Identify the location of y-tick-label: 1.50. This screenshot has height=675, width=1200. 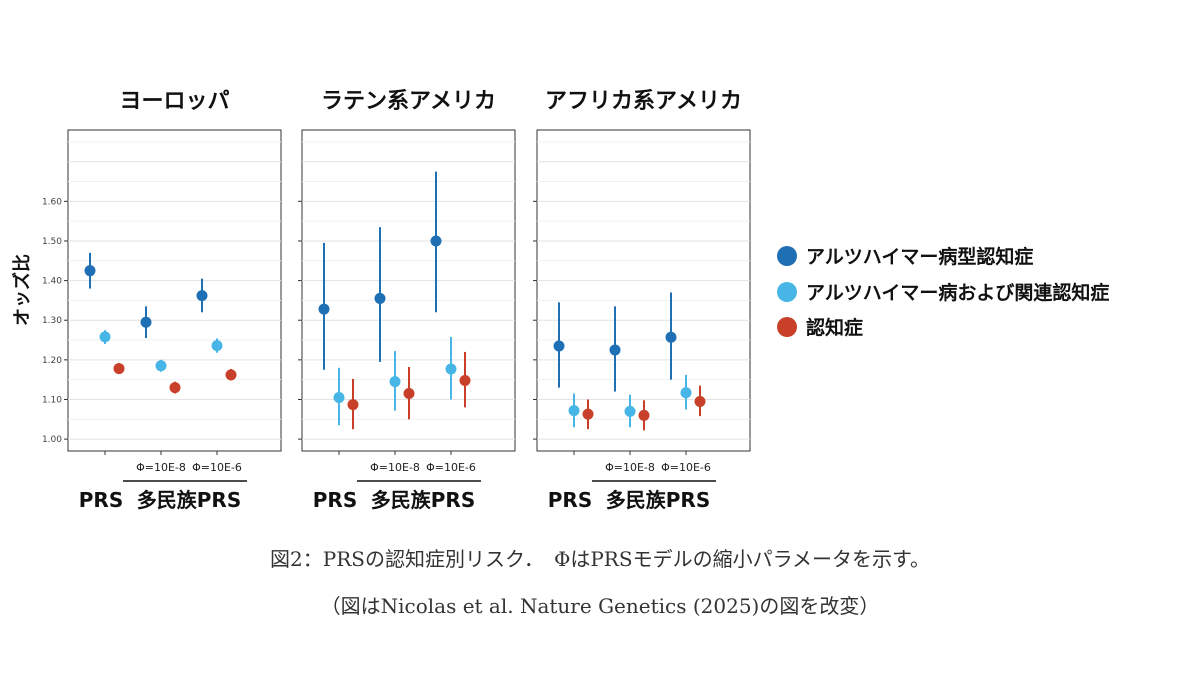
(52, 242).